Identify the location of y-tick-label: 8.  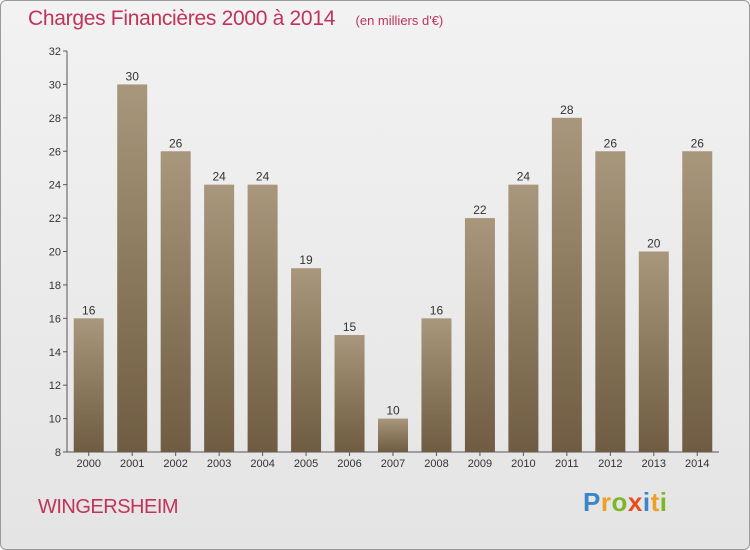
(58, 453).